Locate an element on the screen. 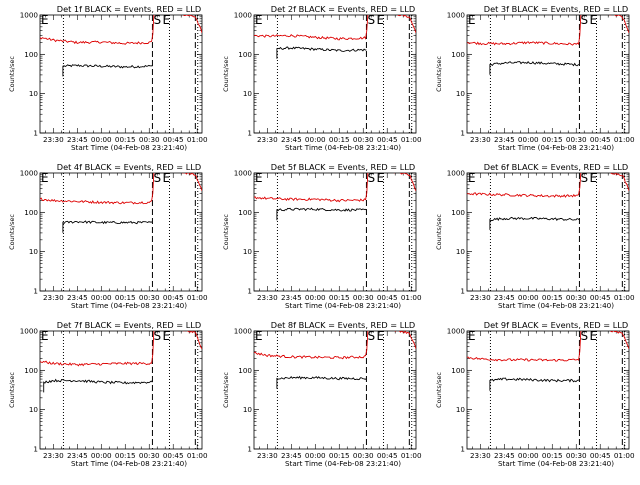 The height and width of the screenshot is (485, 640). panel-title: Det 2f BLACK = Events, RED = LLD is located at coordinates (343, 9).